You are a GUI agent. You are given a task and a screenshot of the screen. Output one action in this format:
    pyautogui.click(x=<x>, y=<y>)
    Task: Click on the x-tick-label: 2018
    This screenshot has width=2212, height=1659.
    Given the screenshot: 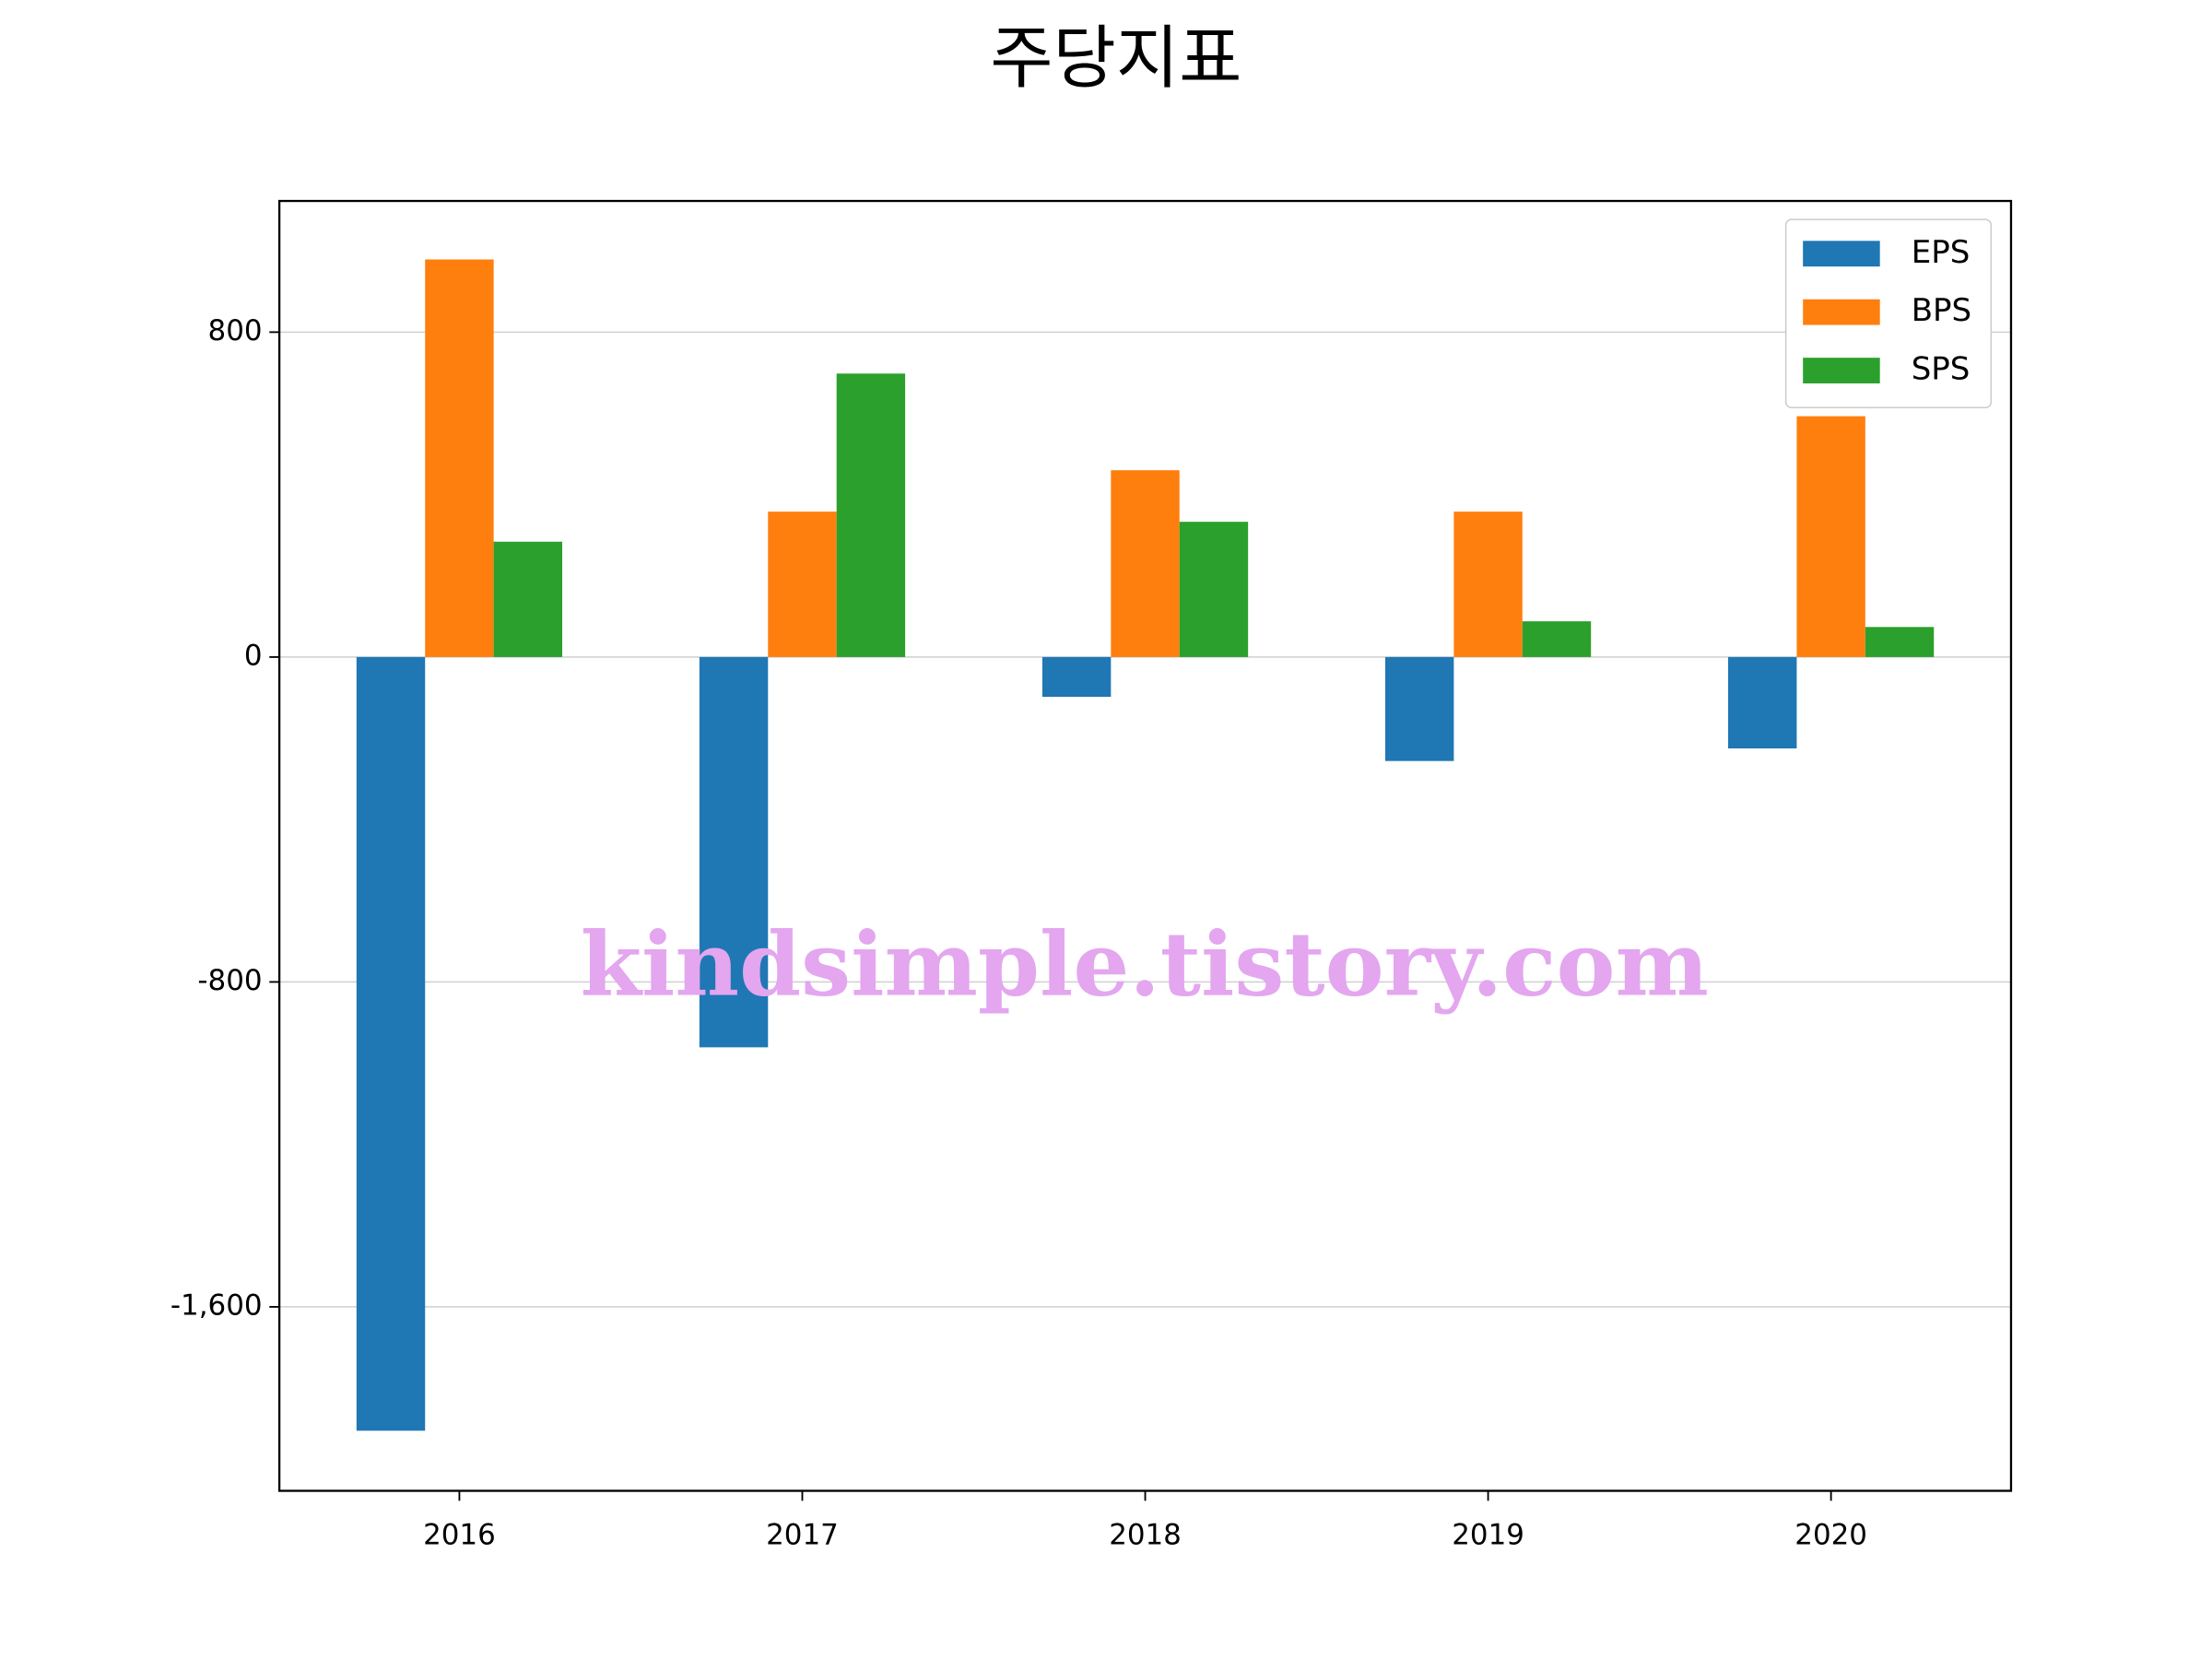 What is the action you would take?
    pyautogui.click(x=1145, y=1535)
    